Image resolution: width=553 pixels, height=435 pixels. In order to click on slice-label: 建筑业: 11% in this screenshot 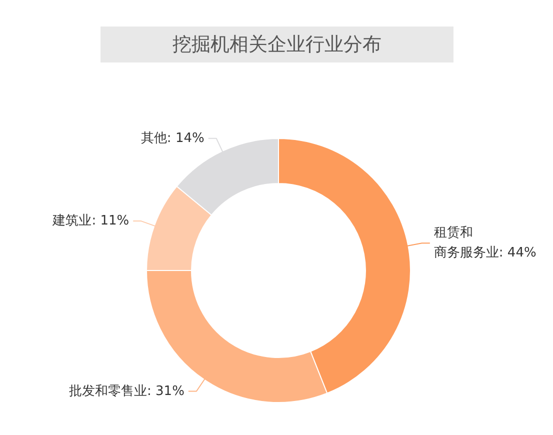, I will do `click(91, 221)`.